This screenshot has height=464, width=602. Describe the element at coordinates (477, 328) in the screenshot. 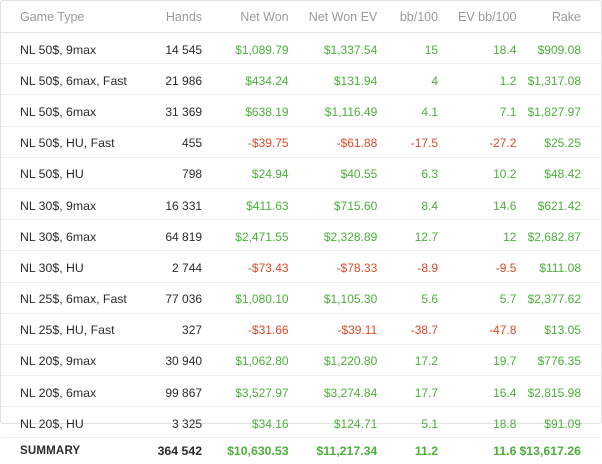

I see `cell-ev-bb100: -47.8` at that location.